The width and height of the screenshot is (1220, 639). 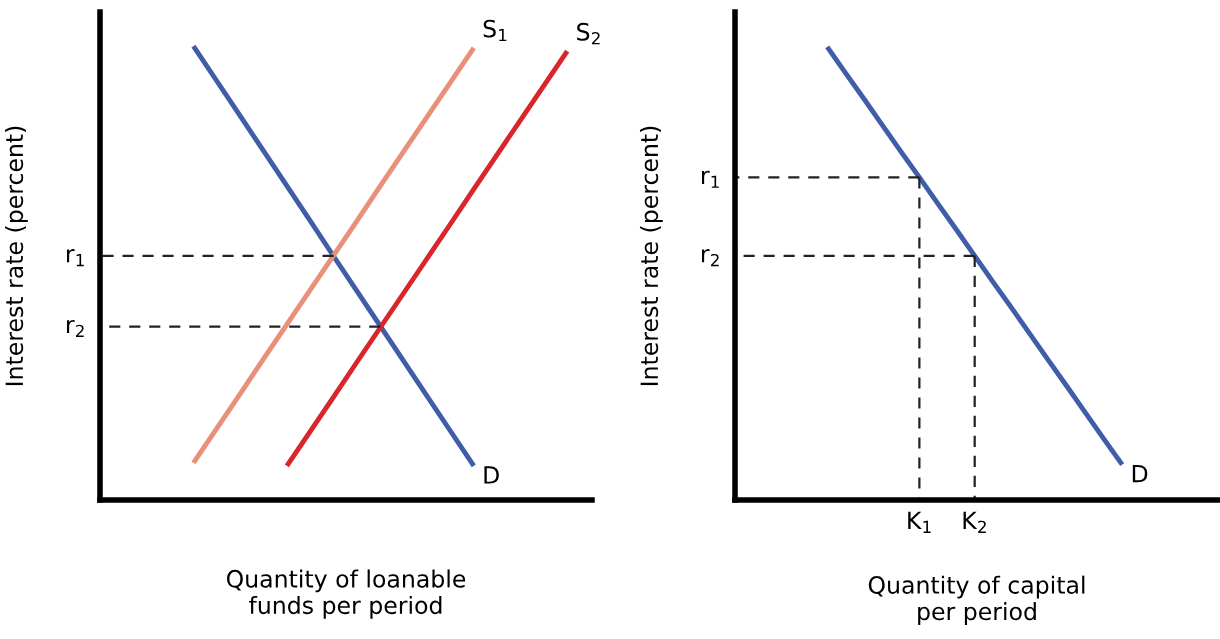 I want to click on x-tick-label: K$_{1}$, so click(x=919, y=522).